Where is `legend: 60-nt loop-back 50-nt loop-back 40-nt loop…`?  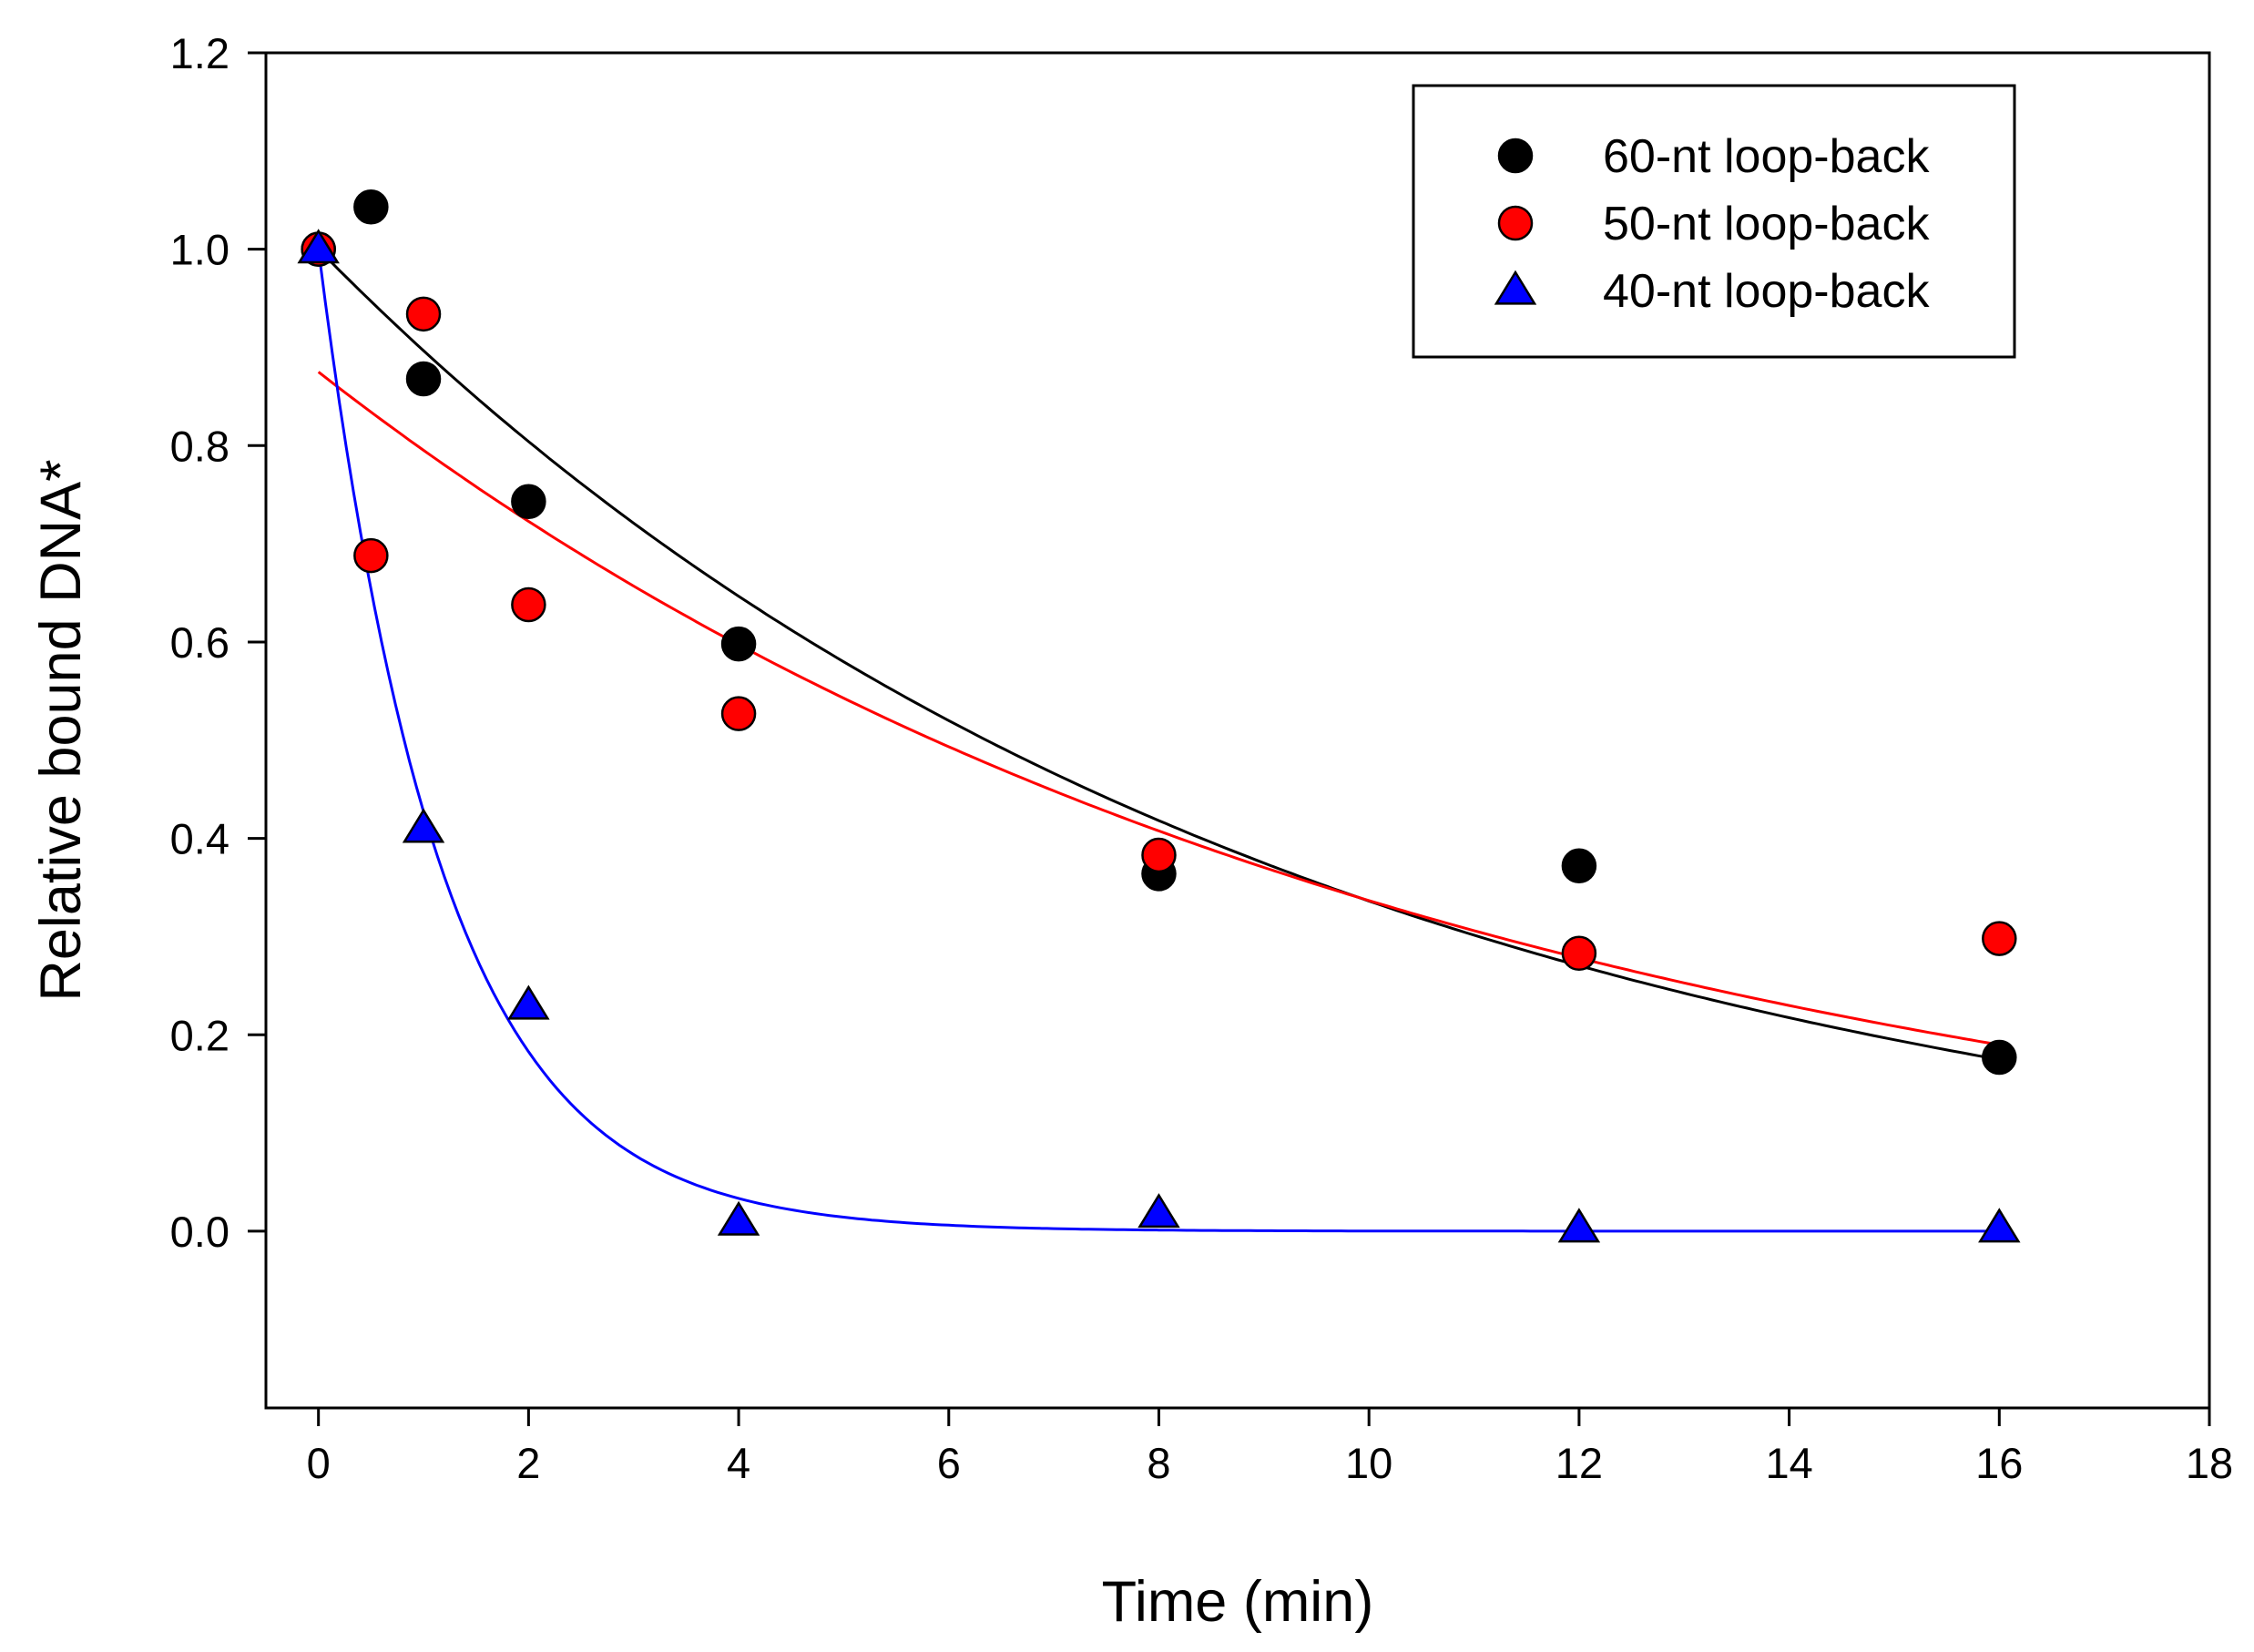 legend: 60-nt loop-back 50-nt loop-back 40-nt loop… is located at coordinates (1714, 222).